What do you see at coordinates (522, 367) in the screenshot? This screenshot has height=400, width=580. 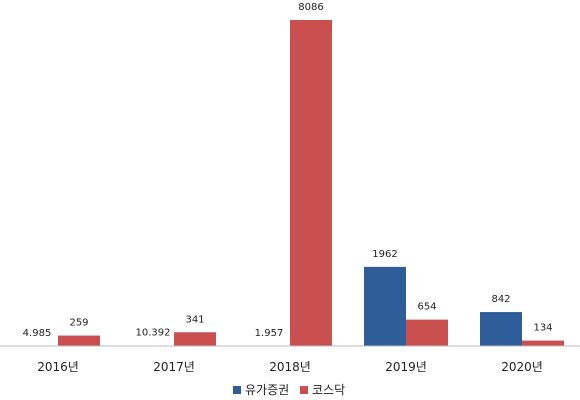 I see `x-tick-label: 2020년` at bounding box center [522, 367].